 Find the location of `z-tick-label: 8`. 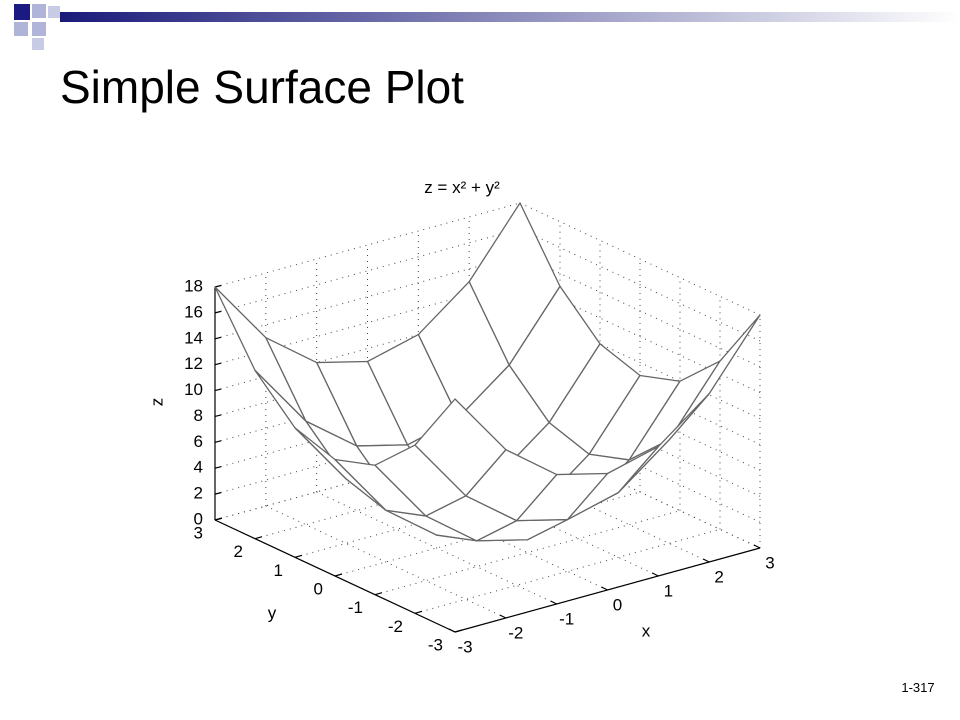

z-tick-label: 8 is located at coordinates (198, 415).